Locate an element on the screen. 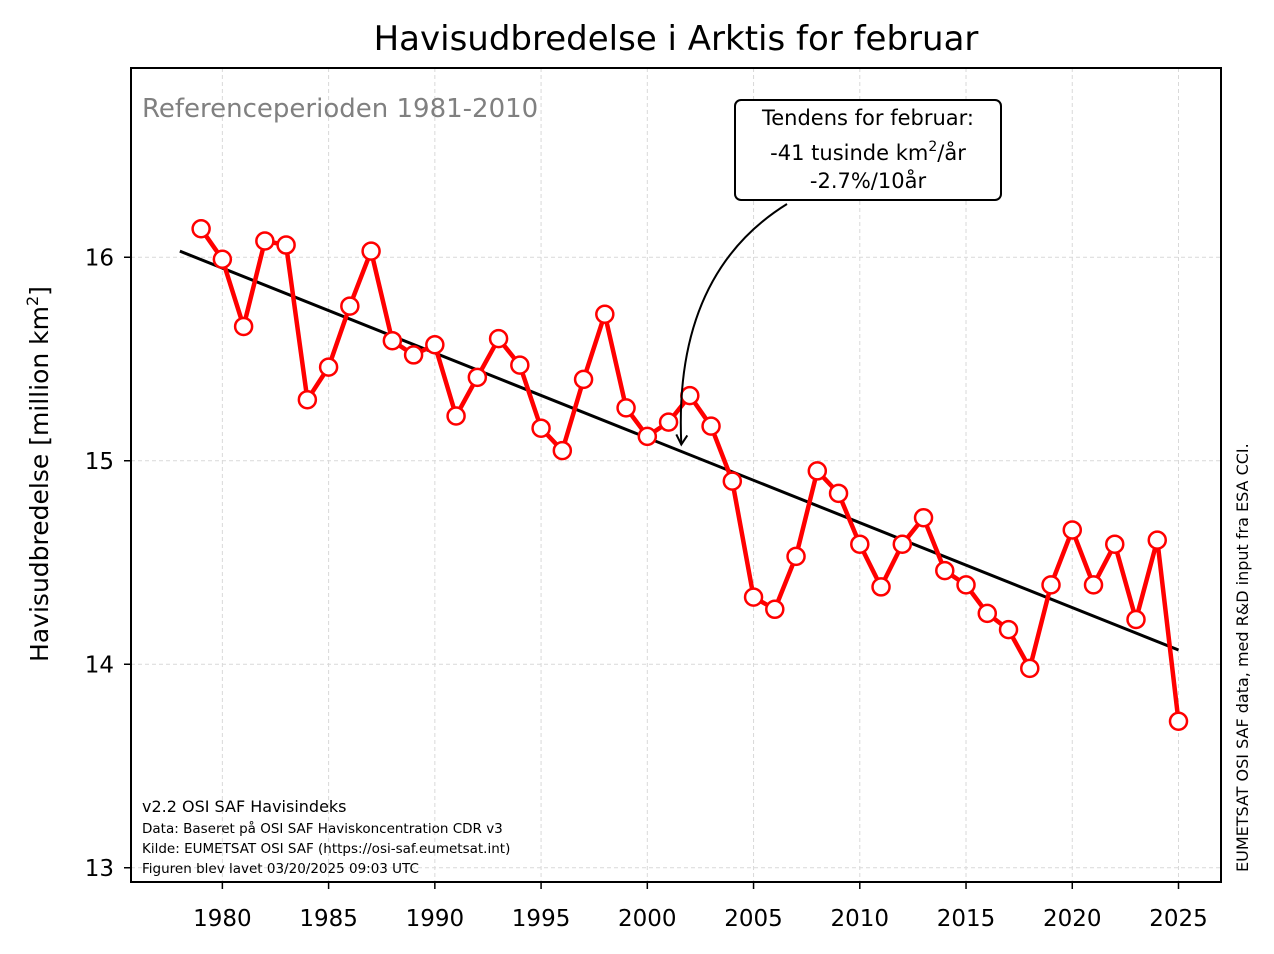 This screenshot has height=954, width=1274. data-point-2014 is located at coordinates (945, 570).